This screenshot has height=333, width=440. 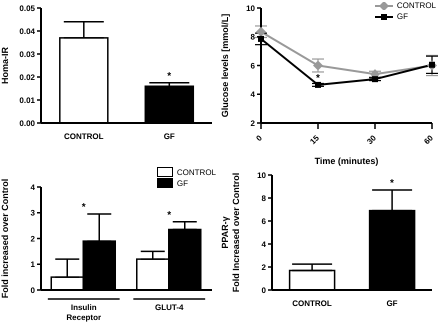 I want to click on y-tick-label: 0.05, so click(x=27, y=8).